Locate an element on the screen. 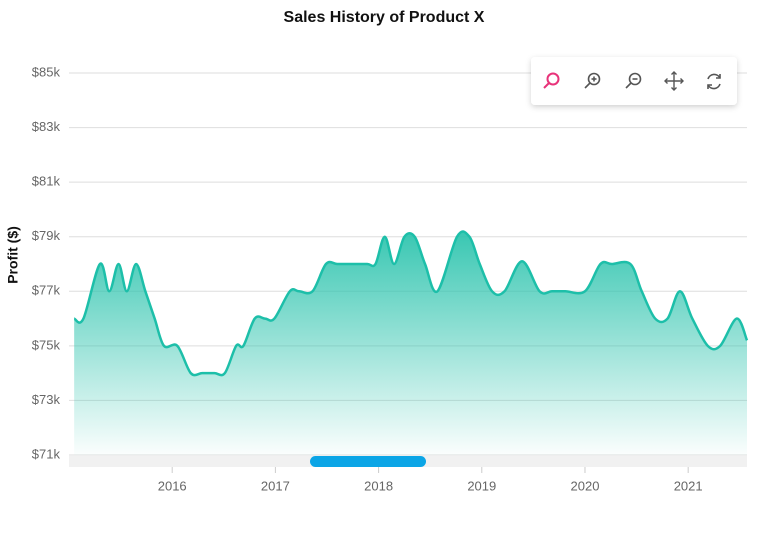 This screenshot has width=768, height=543. zoom-in-button is located at coordinates (592, 80).